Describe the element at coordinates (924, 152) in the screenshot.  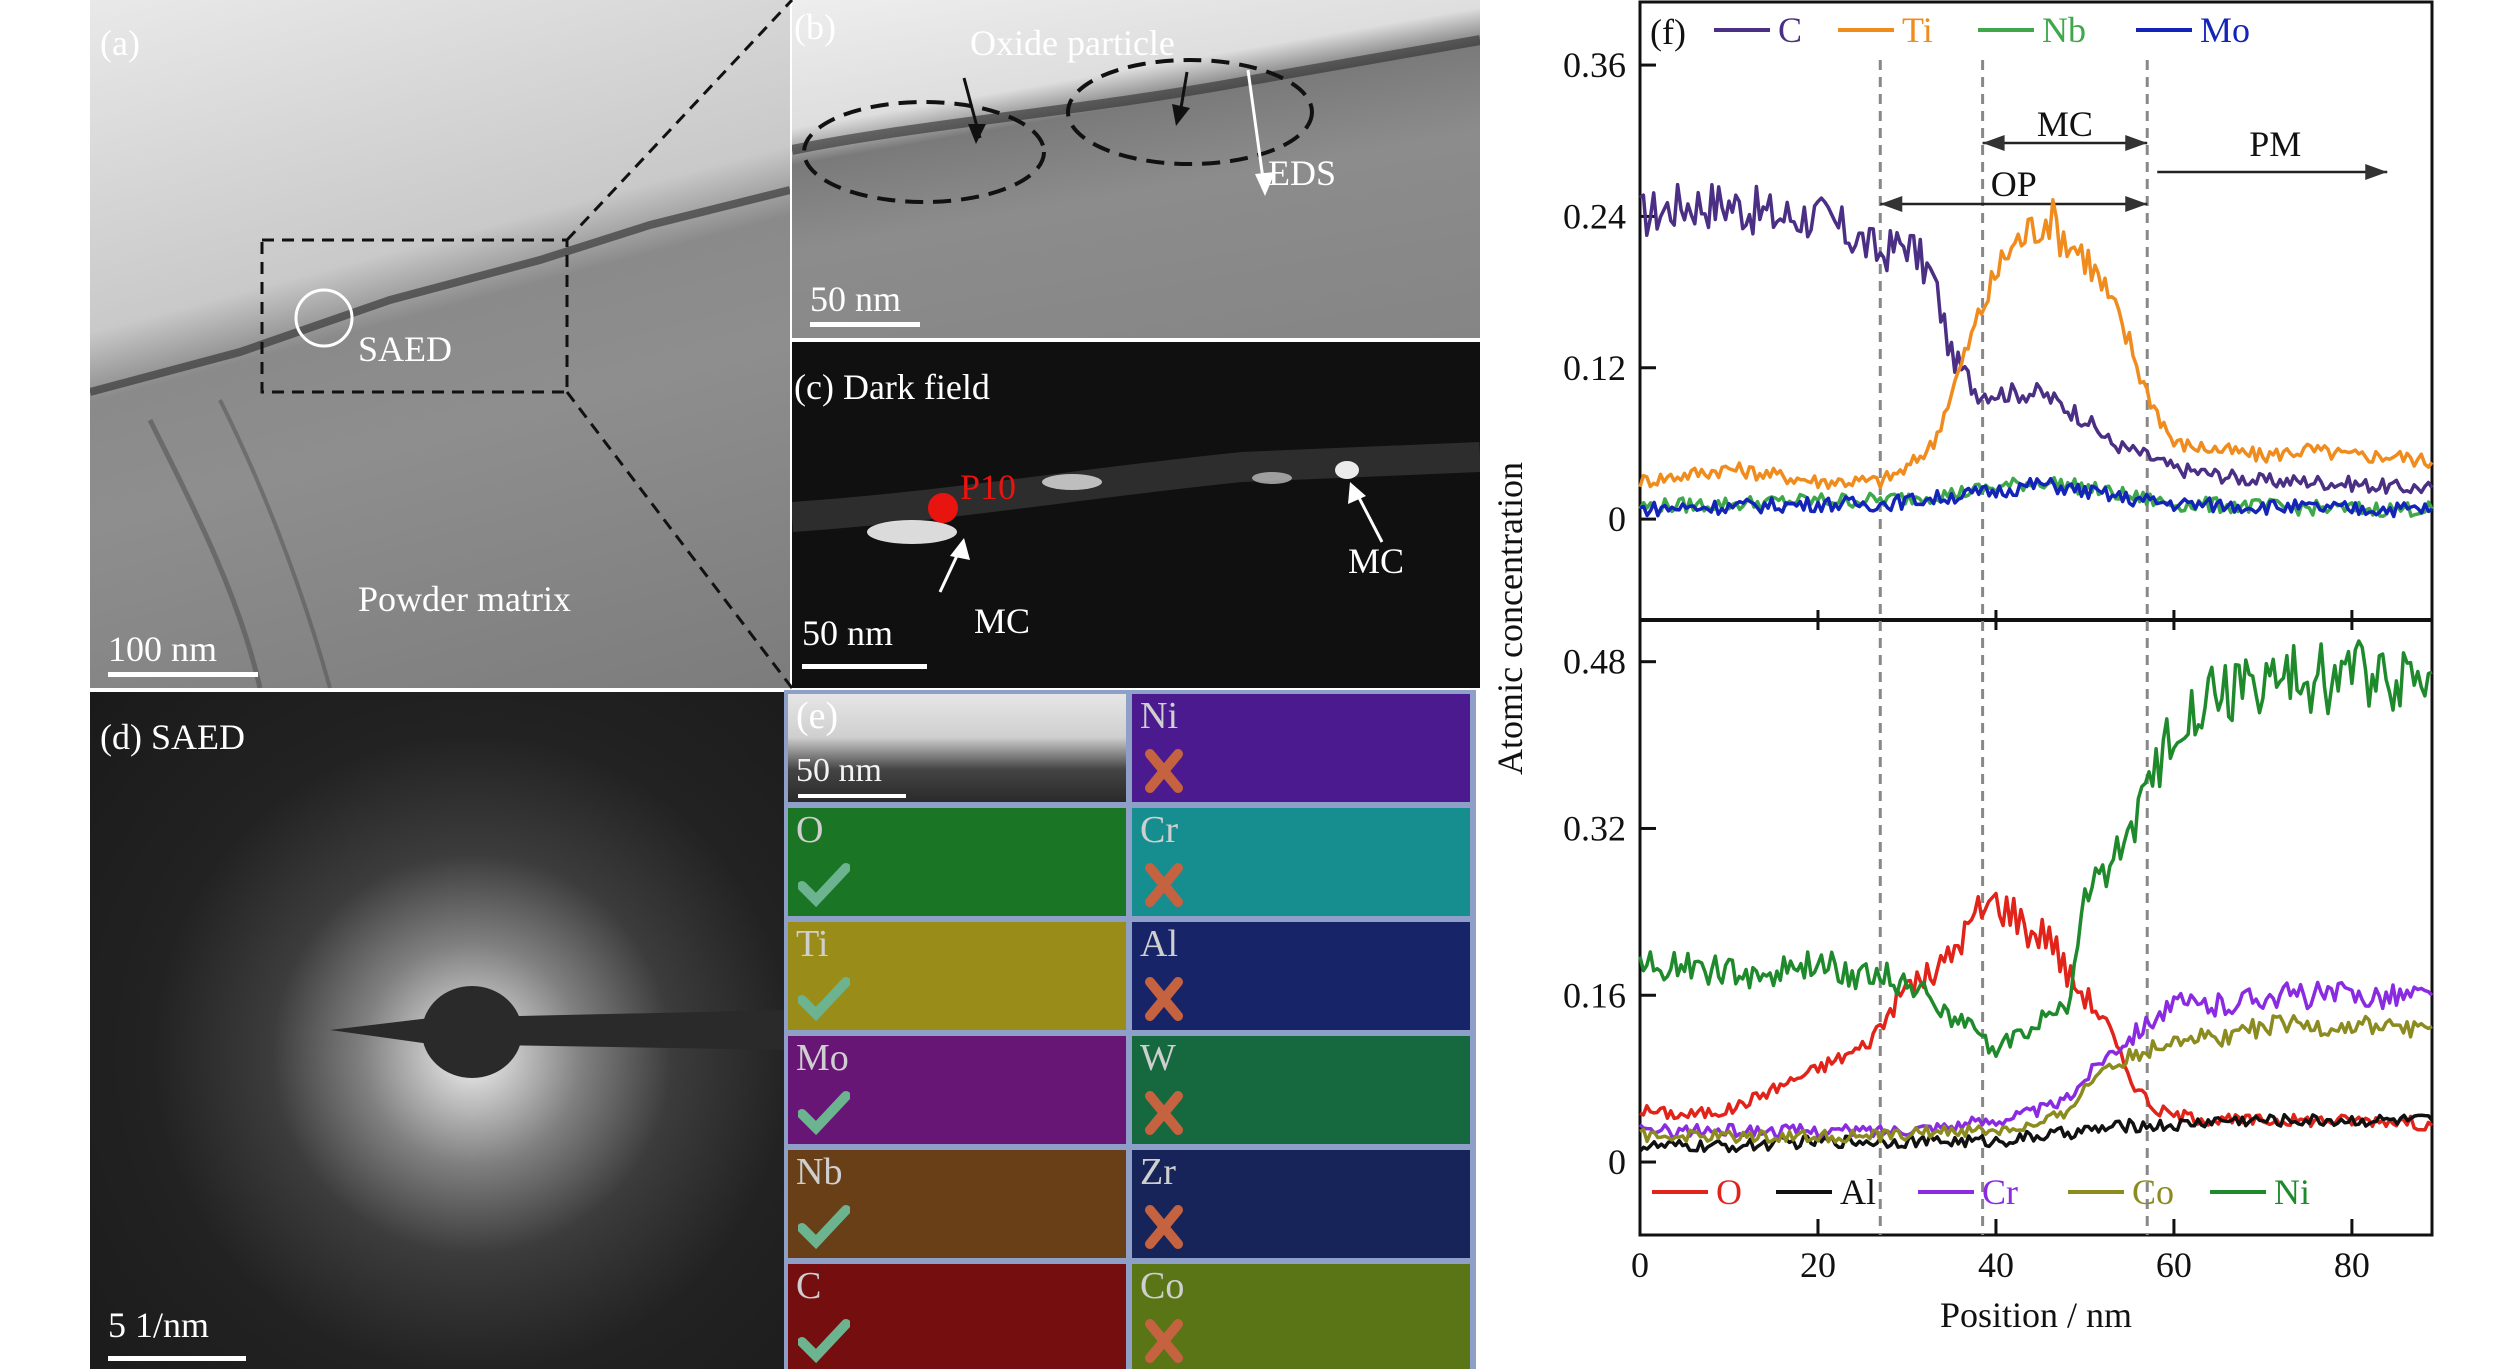
I see `oxide-ellipse-left` at that location.